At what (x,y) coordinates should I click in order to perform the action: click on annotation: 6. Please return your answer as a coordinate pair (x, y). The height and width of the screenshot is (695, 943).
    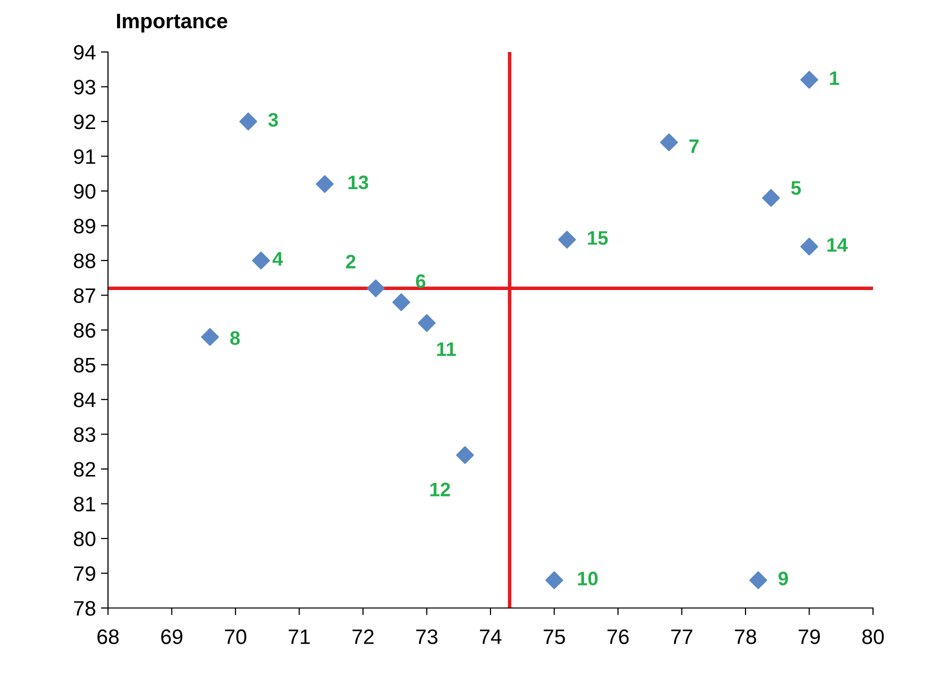
    Looking at the image, I should click on (421, 281).